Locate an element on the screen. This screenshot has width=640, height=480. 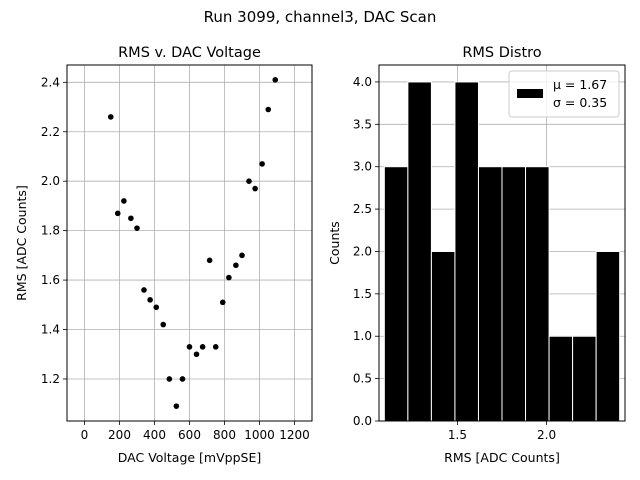
scatter-y-tick-label: 2.0 is located at coordinates (50, 181).